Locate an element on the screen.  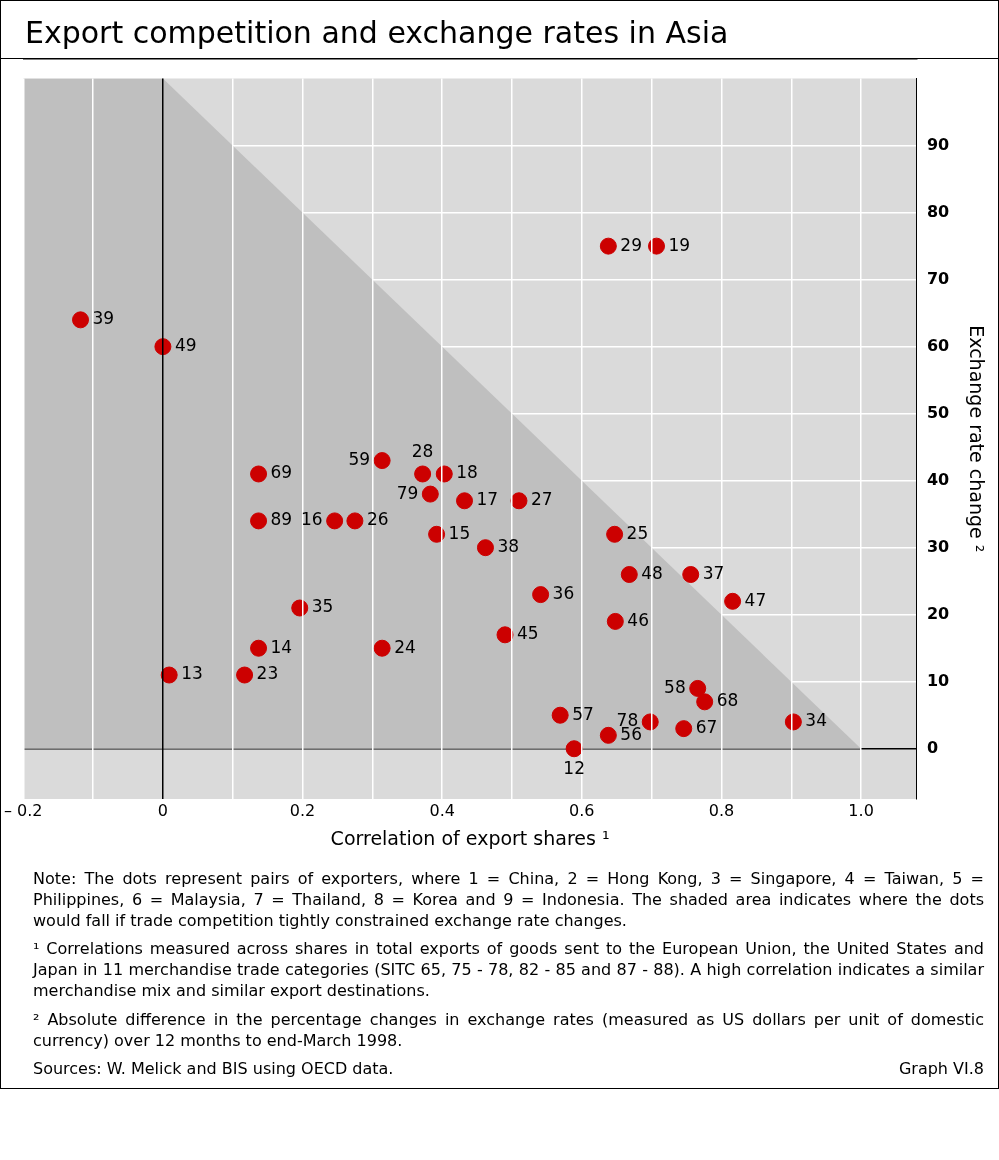
y-tick-label: 10 is located at coordinates (938, 680).